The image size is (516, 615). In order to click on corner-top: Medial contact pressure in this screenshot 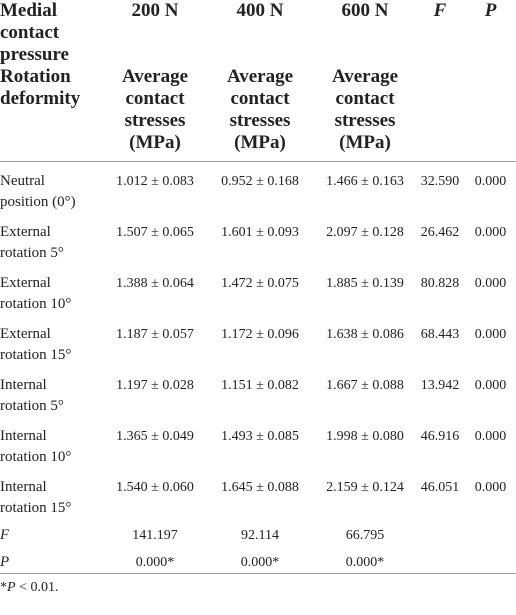, I will do `click(34, 32)`.